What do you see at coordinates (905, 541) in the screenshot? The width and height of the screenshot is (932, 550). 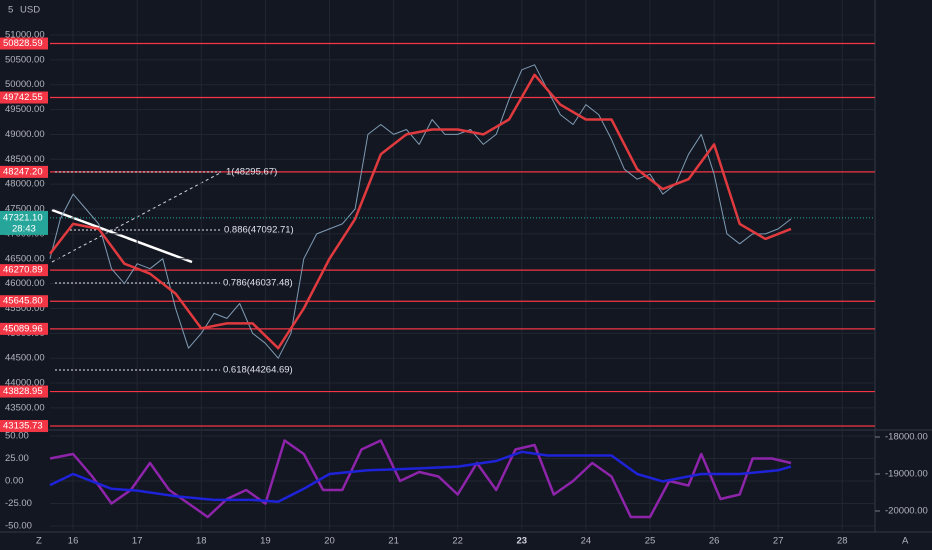 I see `footer-right: A` at bounding box center [905, 541].